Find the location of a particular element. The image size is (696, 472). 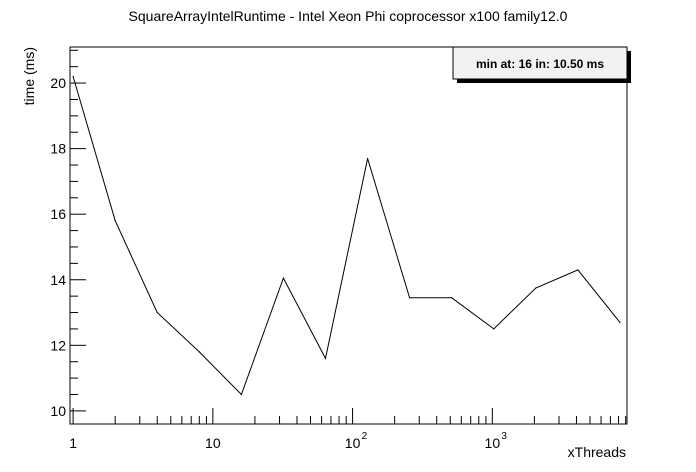

y-tick-label: 14 is located at coordinates (58, 280).